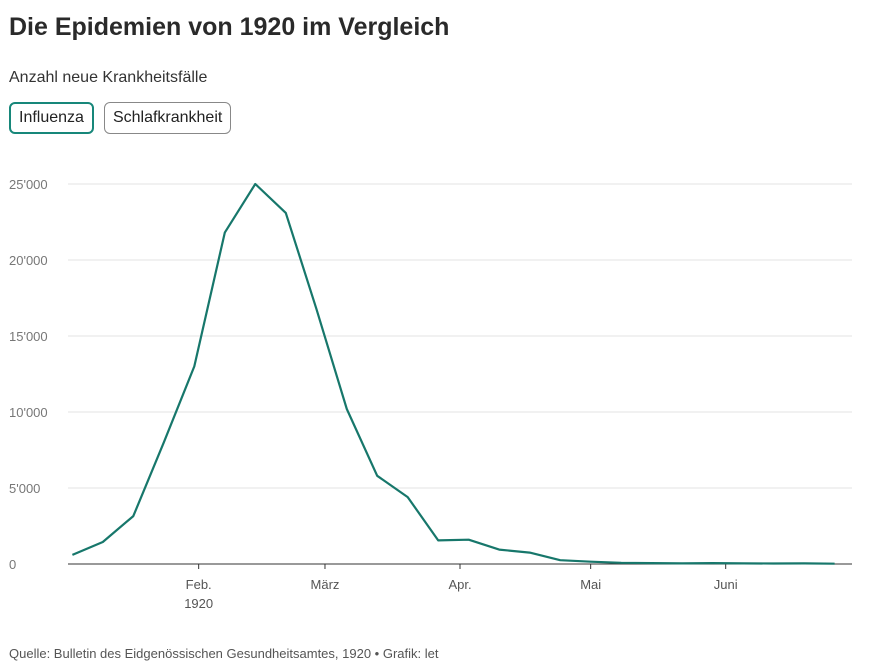  I want to click on chart-title: Die Epidemien von 1920 im Vergleich, so click(229, 27).